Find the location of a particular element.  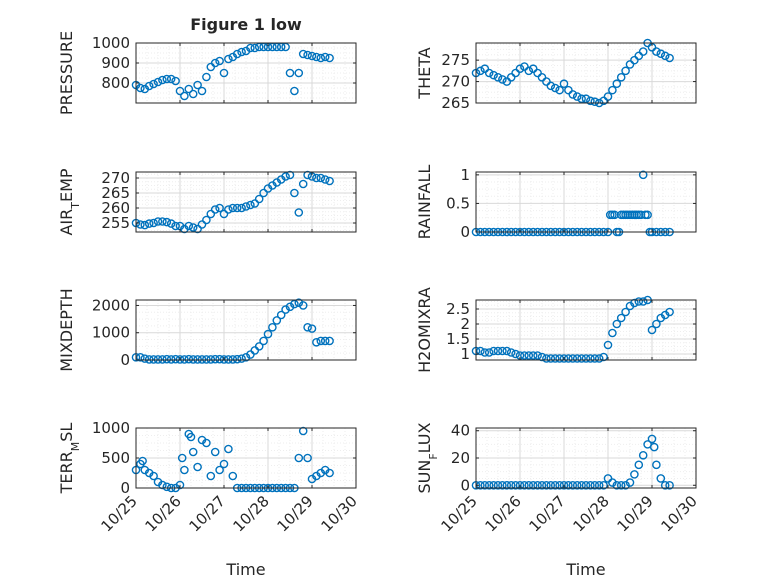

panel-1-axes-box is located at coordinates (246, 73).